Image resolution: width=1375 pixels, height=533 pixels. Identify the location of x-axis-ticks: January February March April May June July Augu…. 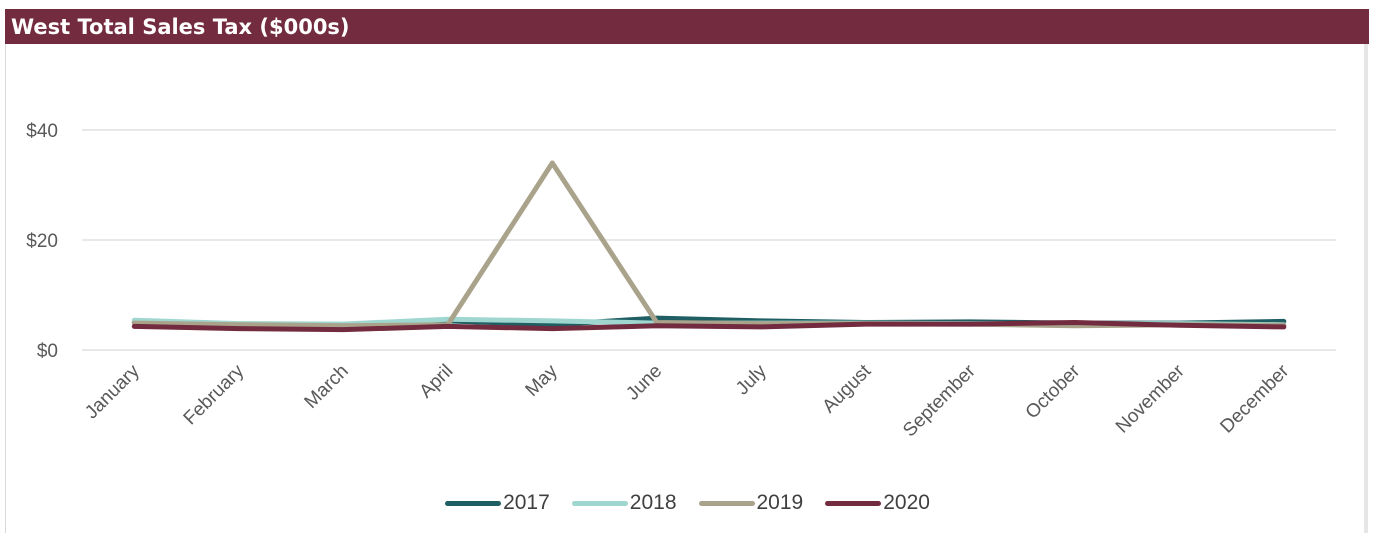
(687, 400).